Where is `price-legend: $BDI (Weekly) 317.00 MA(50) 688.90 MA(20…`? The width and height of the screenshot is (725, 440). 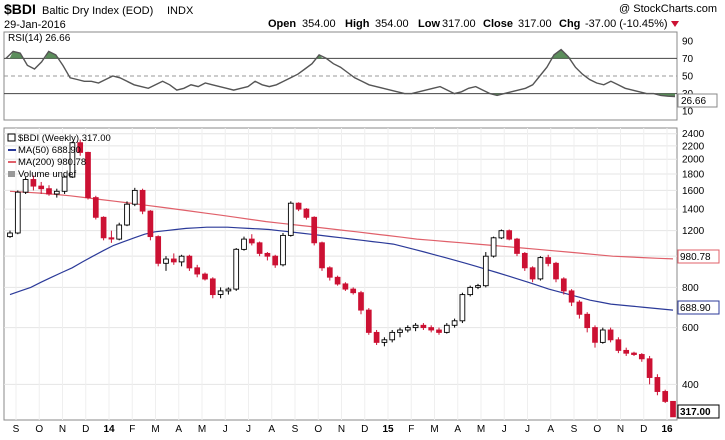 price-legend: $BDI (Weekly) 317.00 MA(50) 688.90 MA(20… is located at coordinates (59, 156).